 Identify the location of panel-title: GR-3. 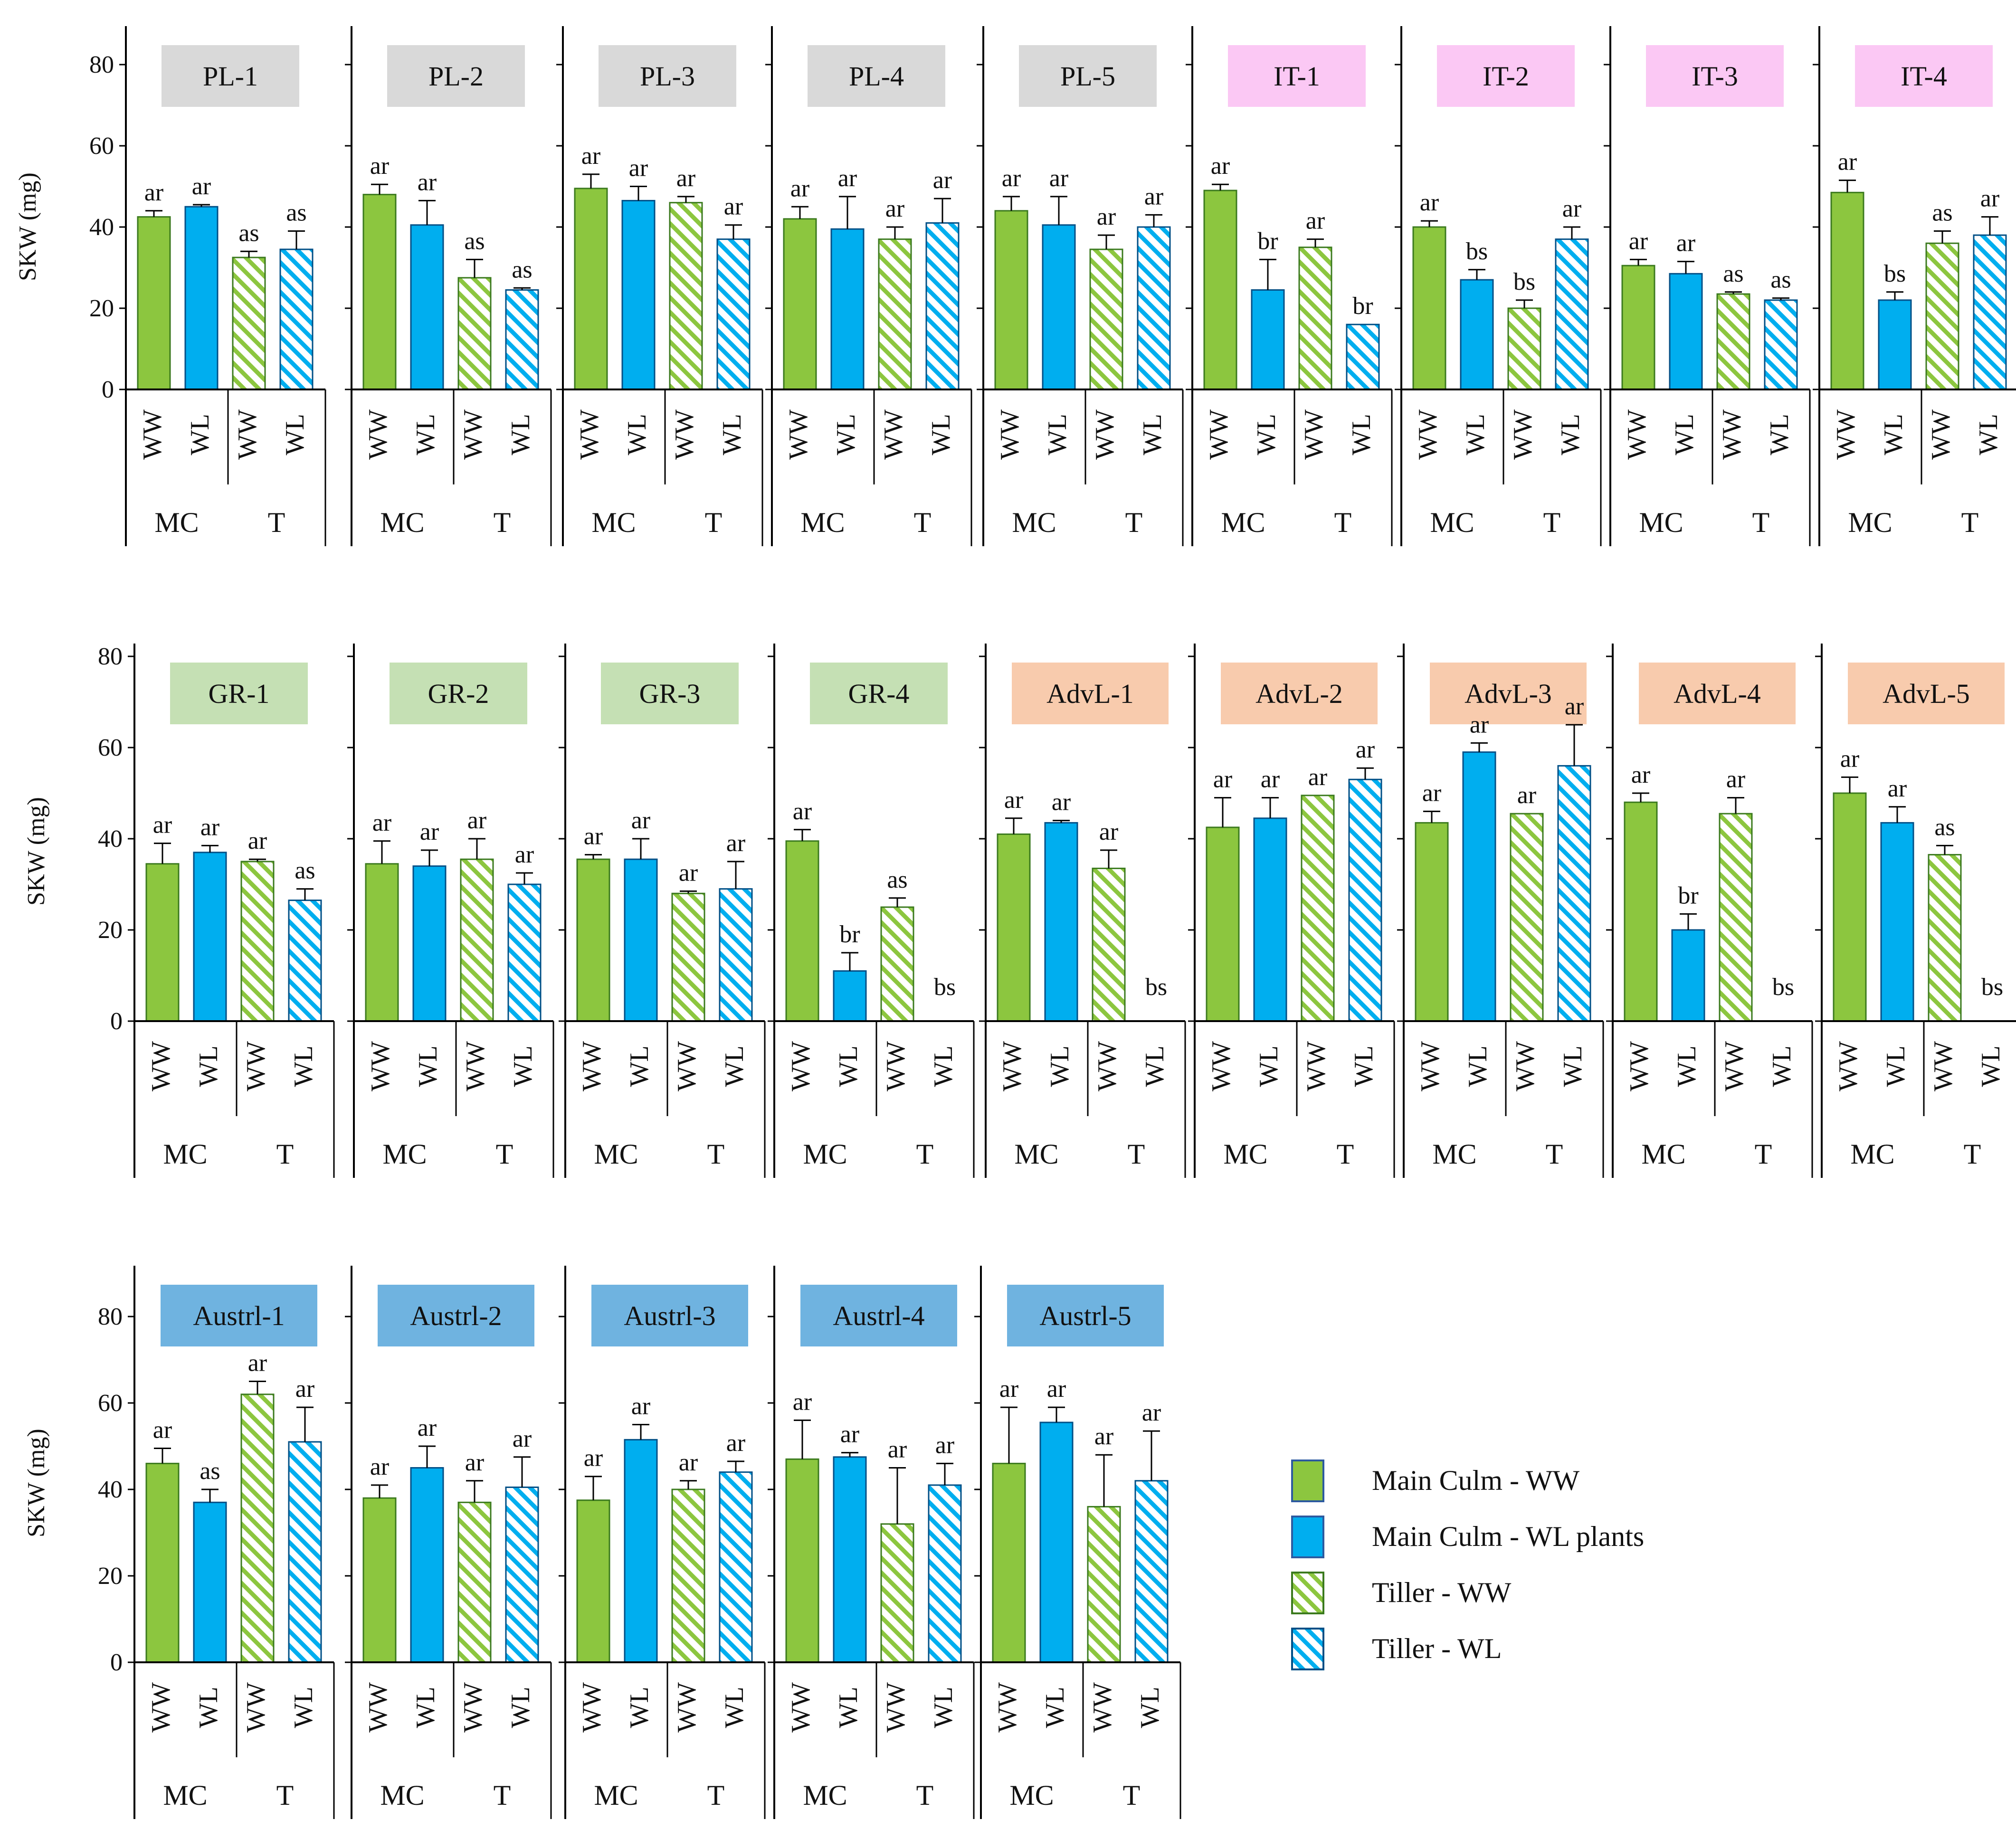
(670, 694).